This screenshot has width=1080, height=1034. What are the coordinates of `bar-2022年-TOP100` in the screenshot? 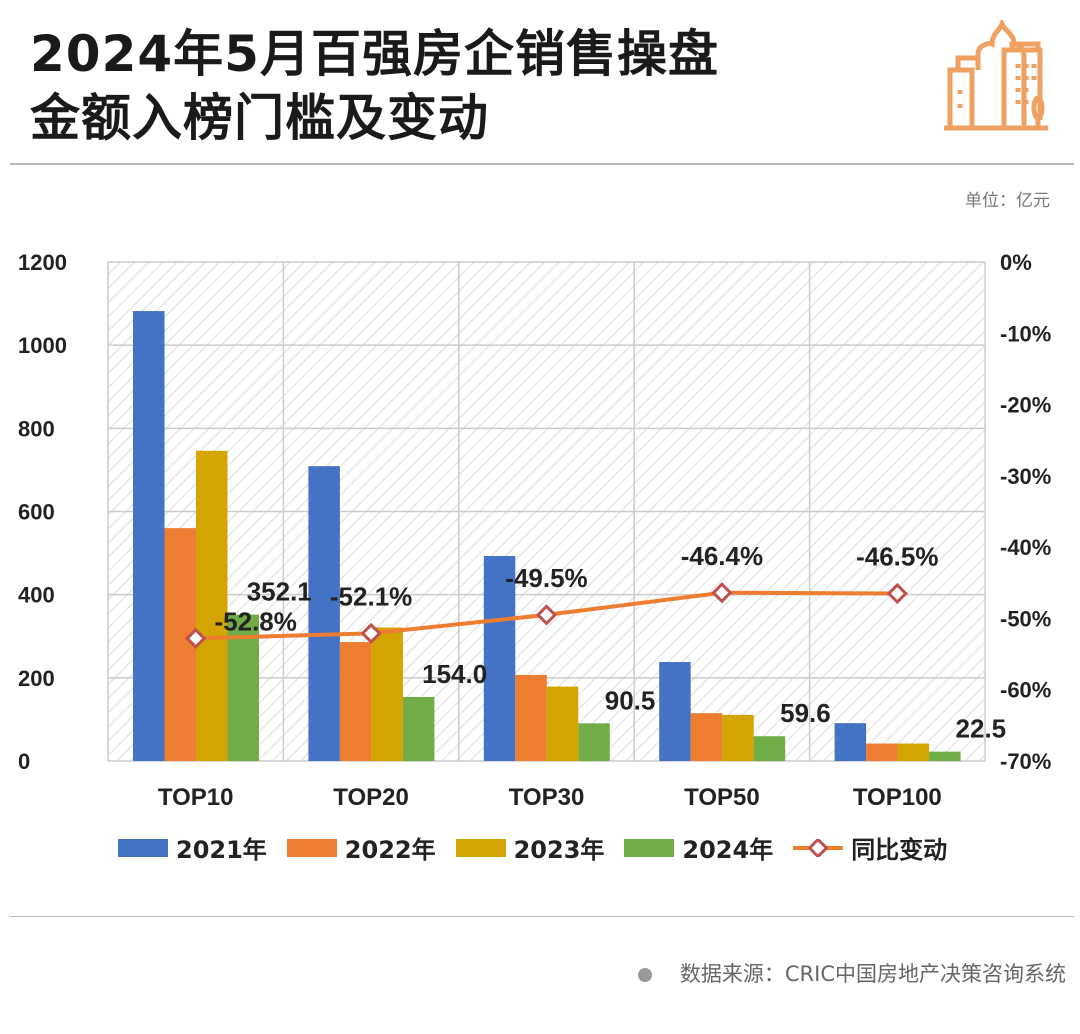 It's located at (882, 752).